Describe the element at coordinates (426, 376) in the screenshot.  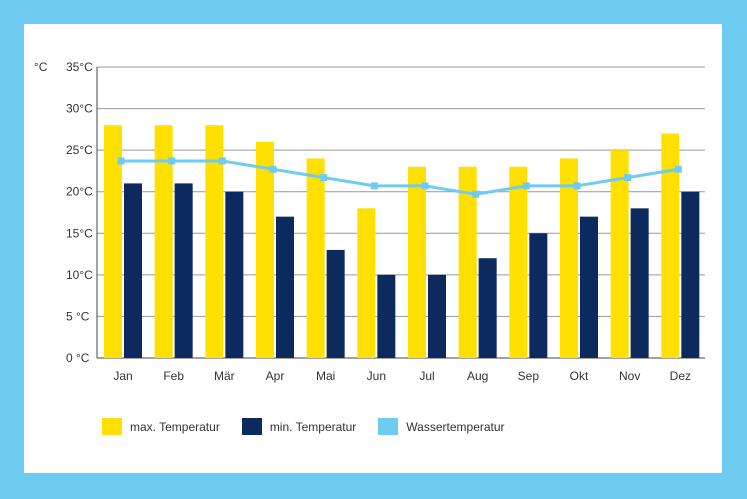
I see `x-tick-label: Jul` at that location.